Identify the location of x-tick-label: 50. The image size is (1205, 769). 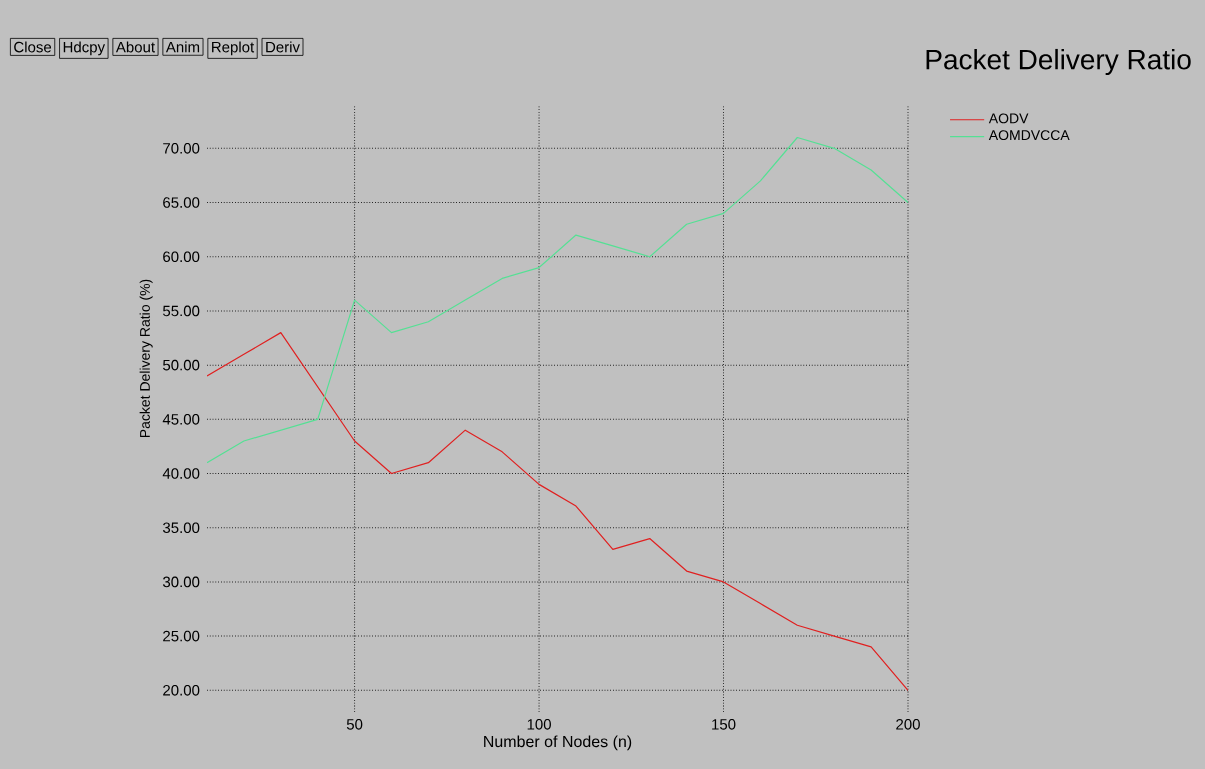
(354, 724).